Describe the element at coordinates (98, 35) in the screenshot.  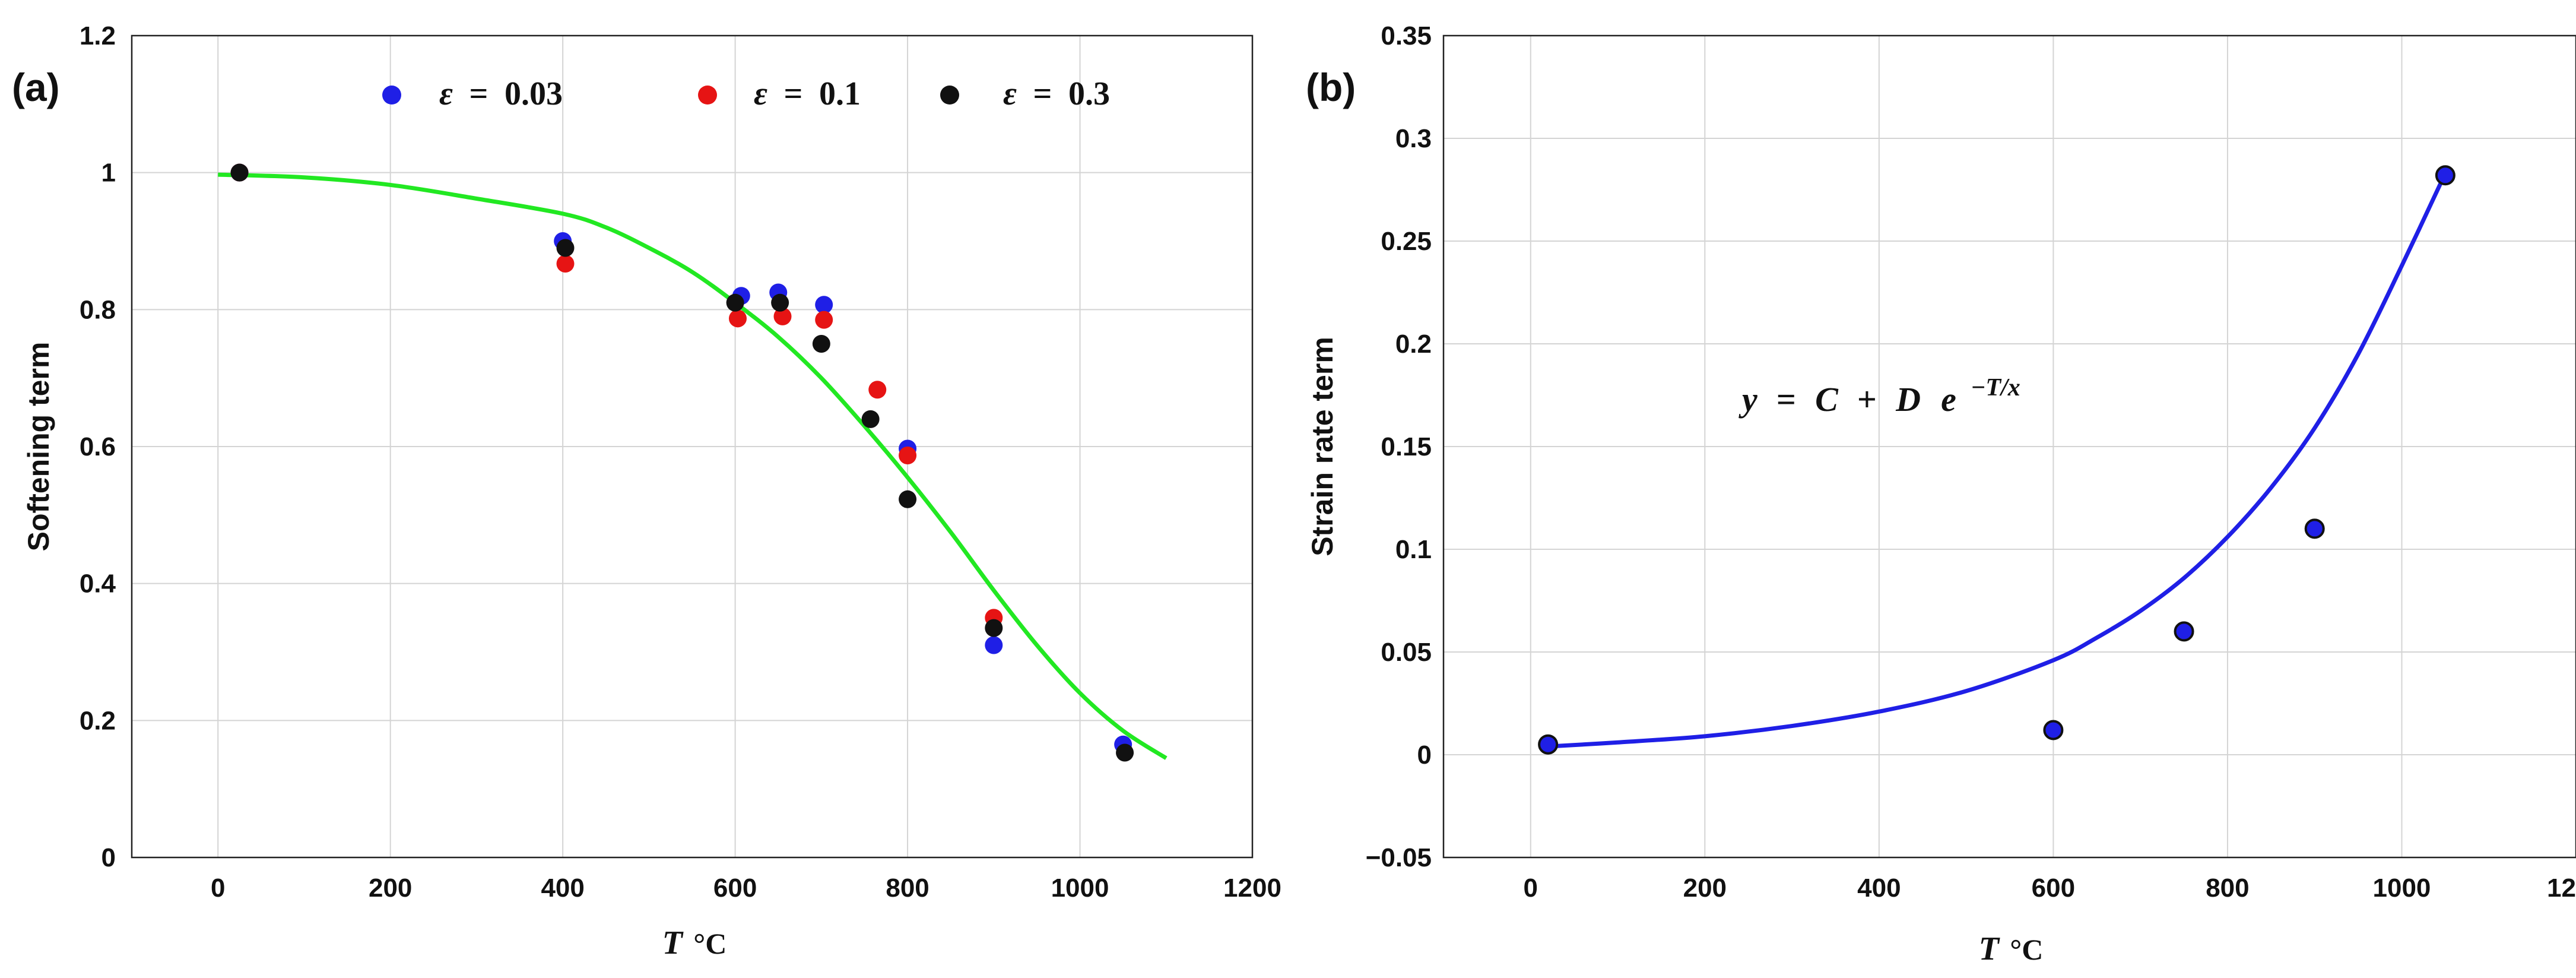
I see `y-tick-label: 1.2` at that location.